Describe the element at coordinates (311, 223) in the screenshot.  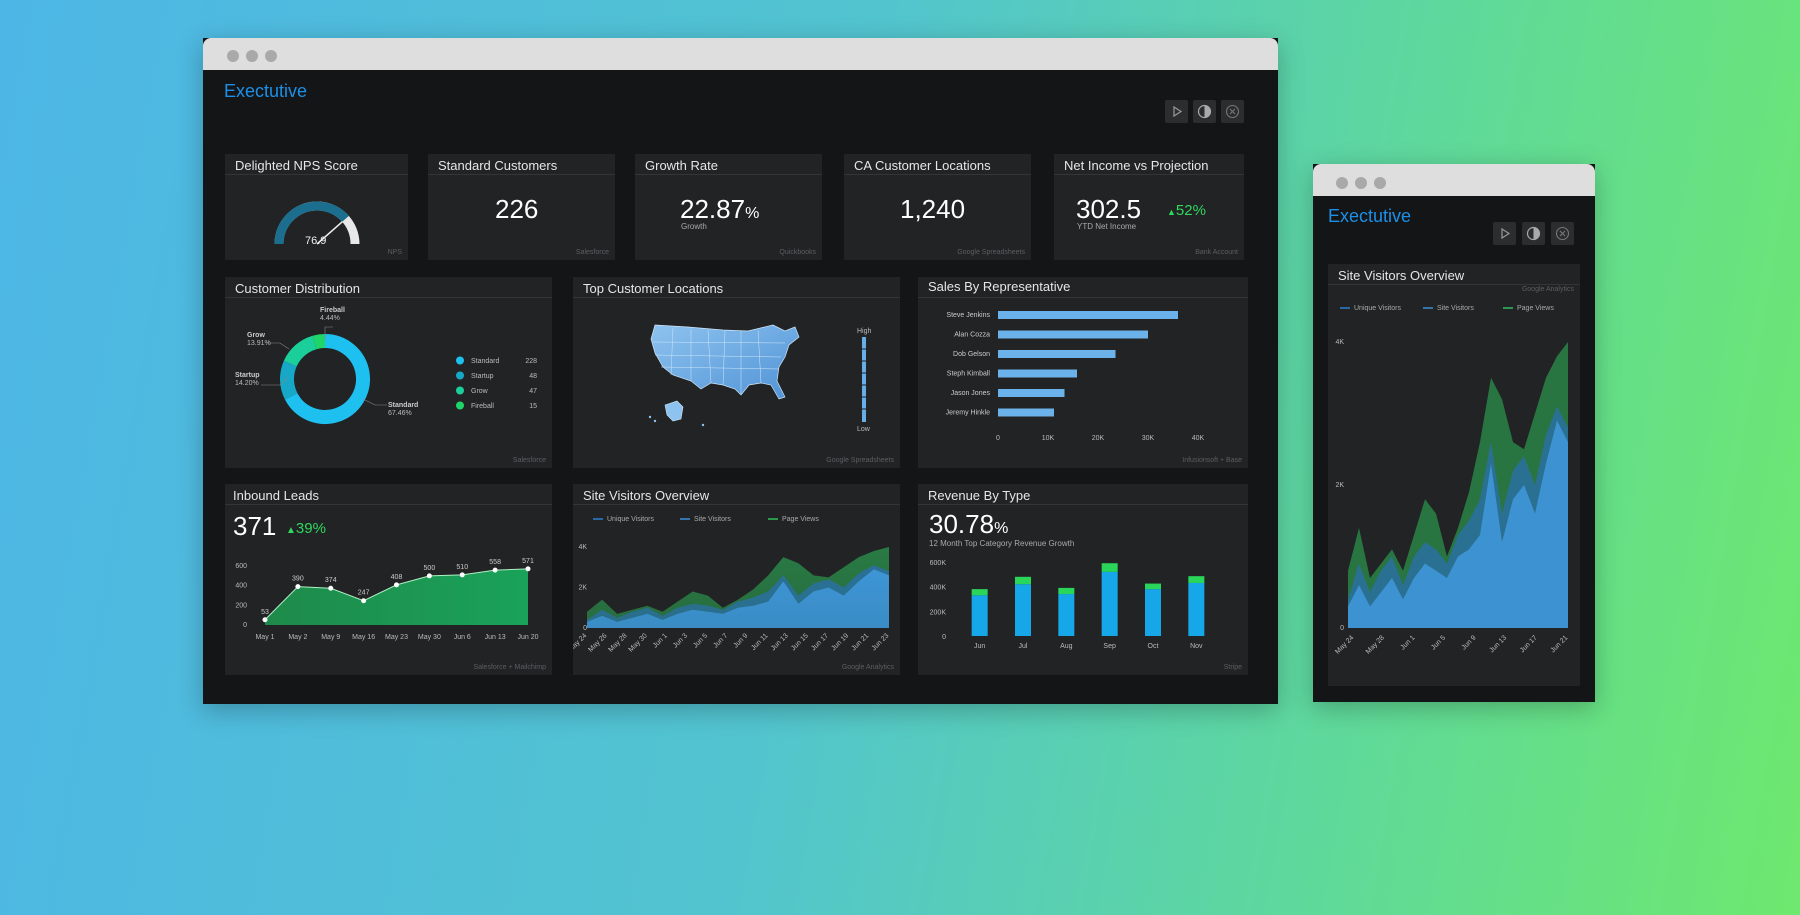
I see `gauge-fill` at that location.